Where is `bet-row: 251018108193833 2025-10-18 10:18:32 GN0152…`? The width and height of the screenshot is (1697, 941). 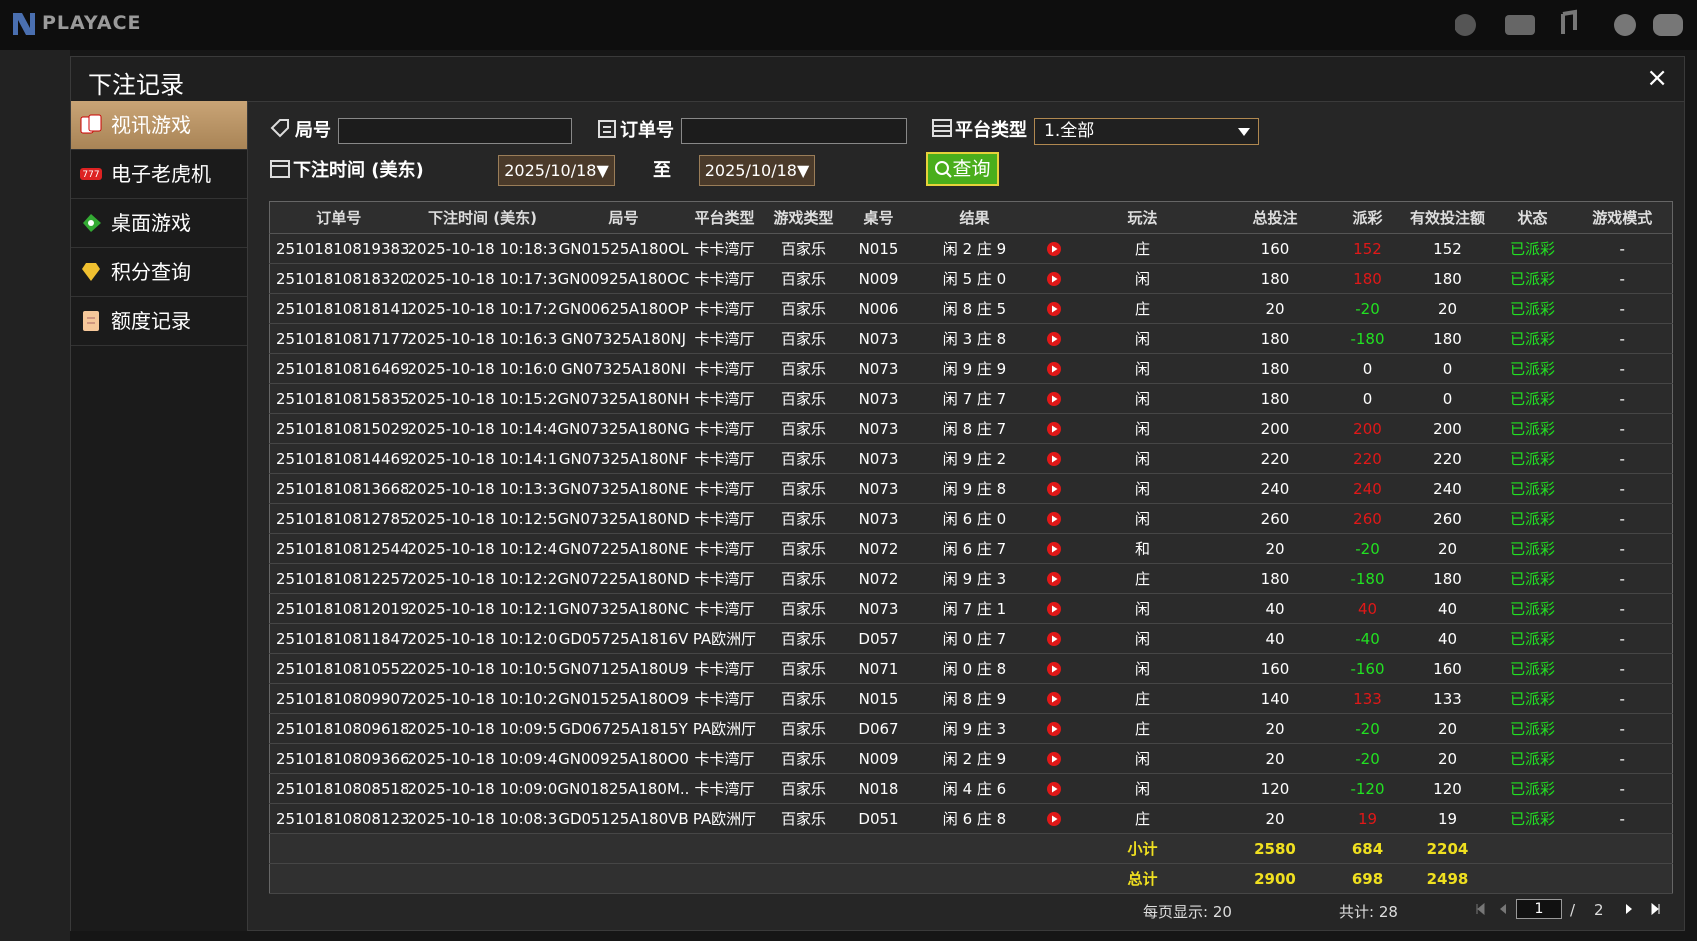 bet-row: 251018108193833 2025-10-18 10:18:32 GN0152… is located at coordinates (971, 248).